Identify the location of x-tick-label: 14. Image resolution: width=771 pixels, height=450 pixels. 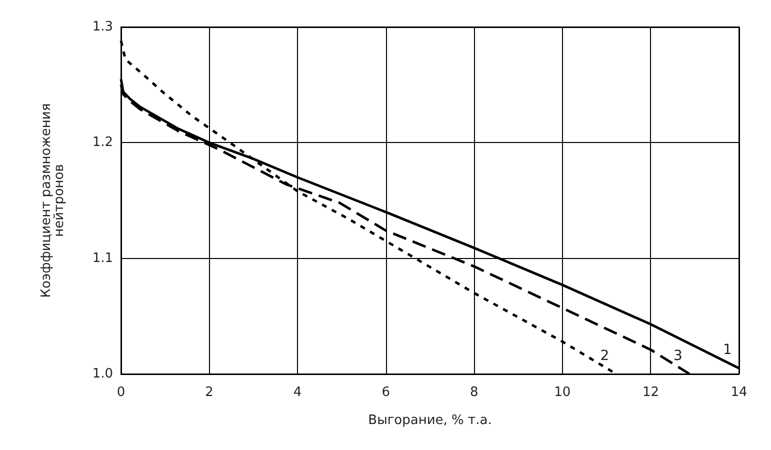
(739, 392).